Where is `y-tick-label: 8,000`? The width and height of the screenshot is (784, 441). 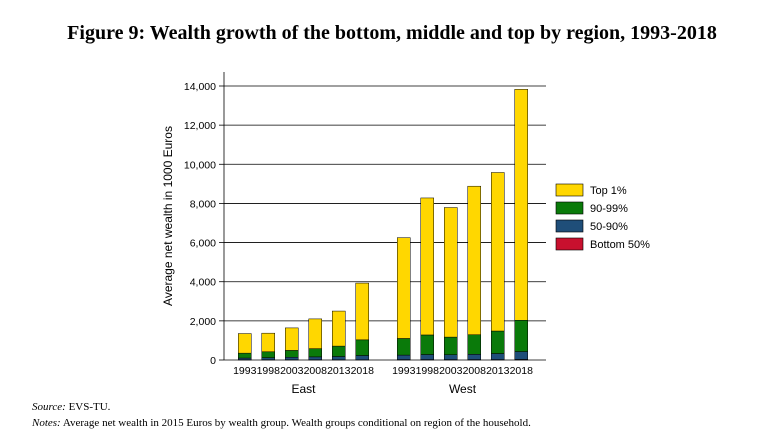
y-tick-label: 8,000 is located at coordinates (203, 204).